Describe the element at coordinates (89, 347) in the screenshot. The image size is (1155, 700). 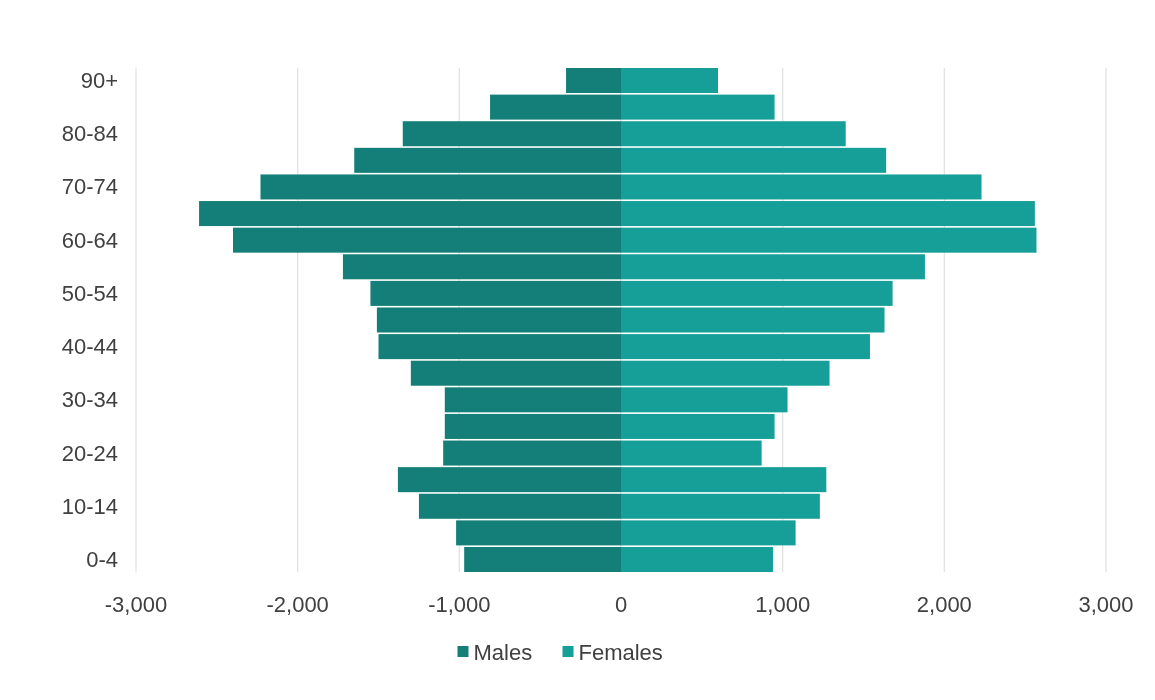
I see `y-tick-label: 40-44` at that location.